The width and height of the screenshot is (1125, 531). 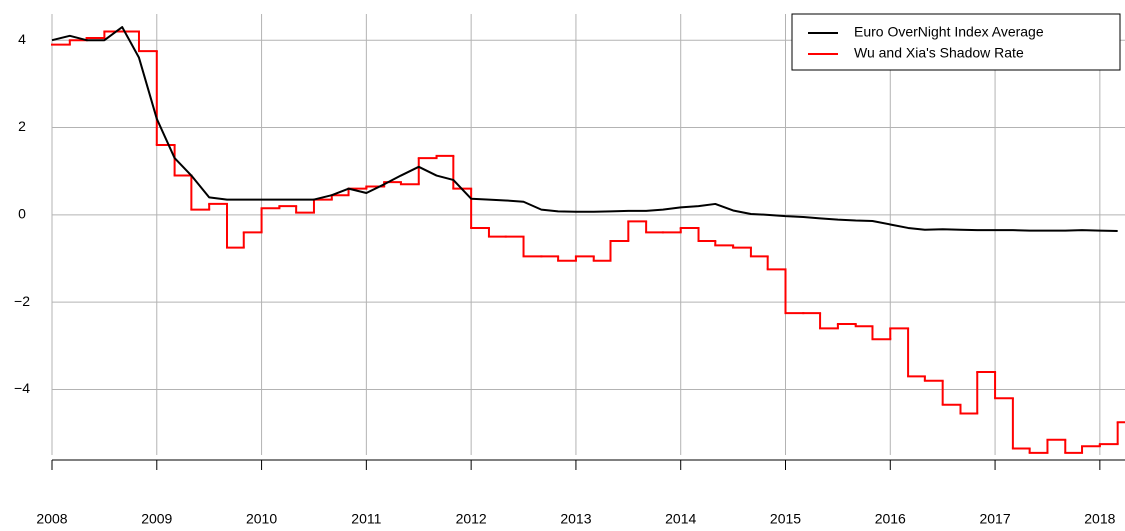 What do you see at coordinates (22, 301) in the screenshot?
I see `y-tick-label: −2` at bounding box center [22, 301].